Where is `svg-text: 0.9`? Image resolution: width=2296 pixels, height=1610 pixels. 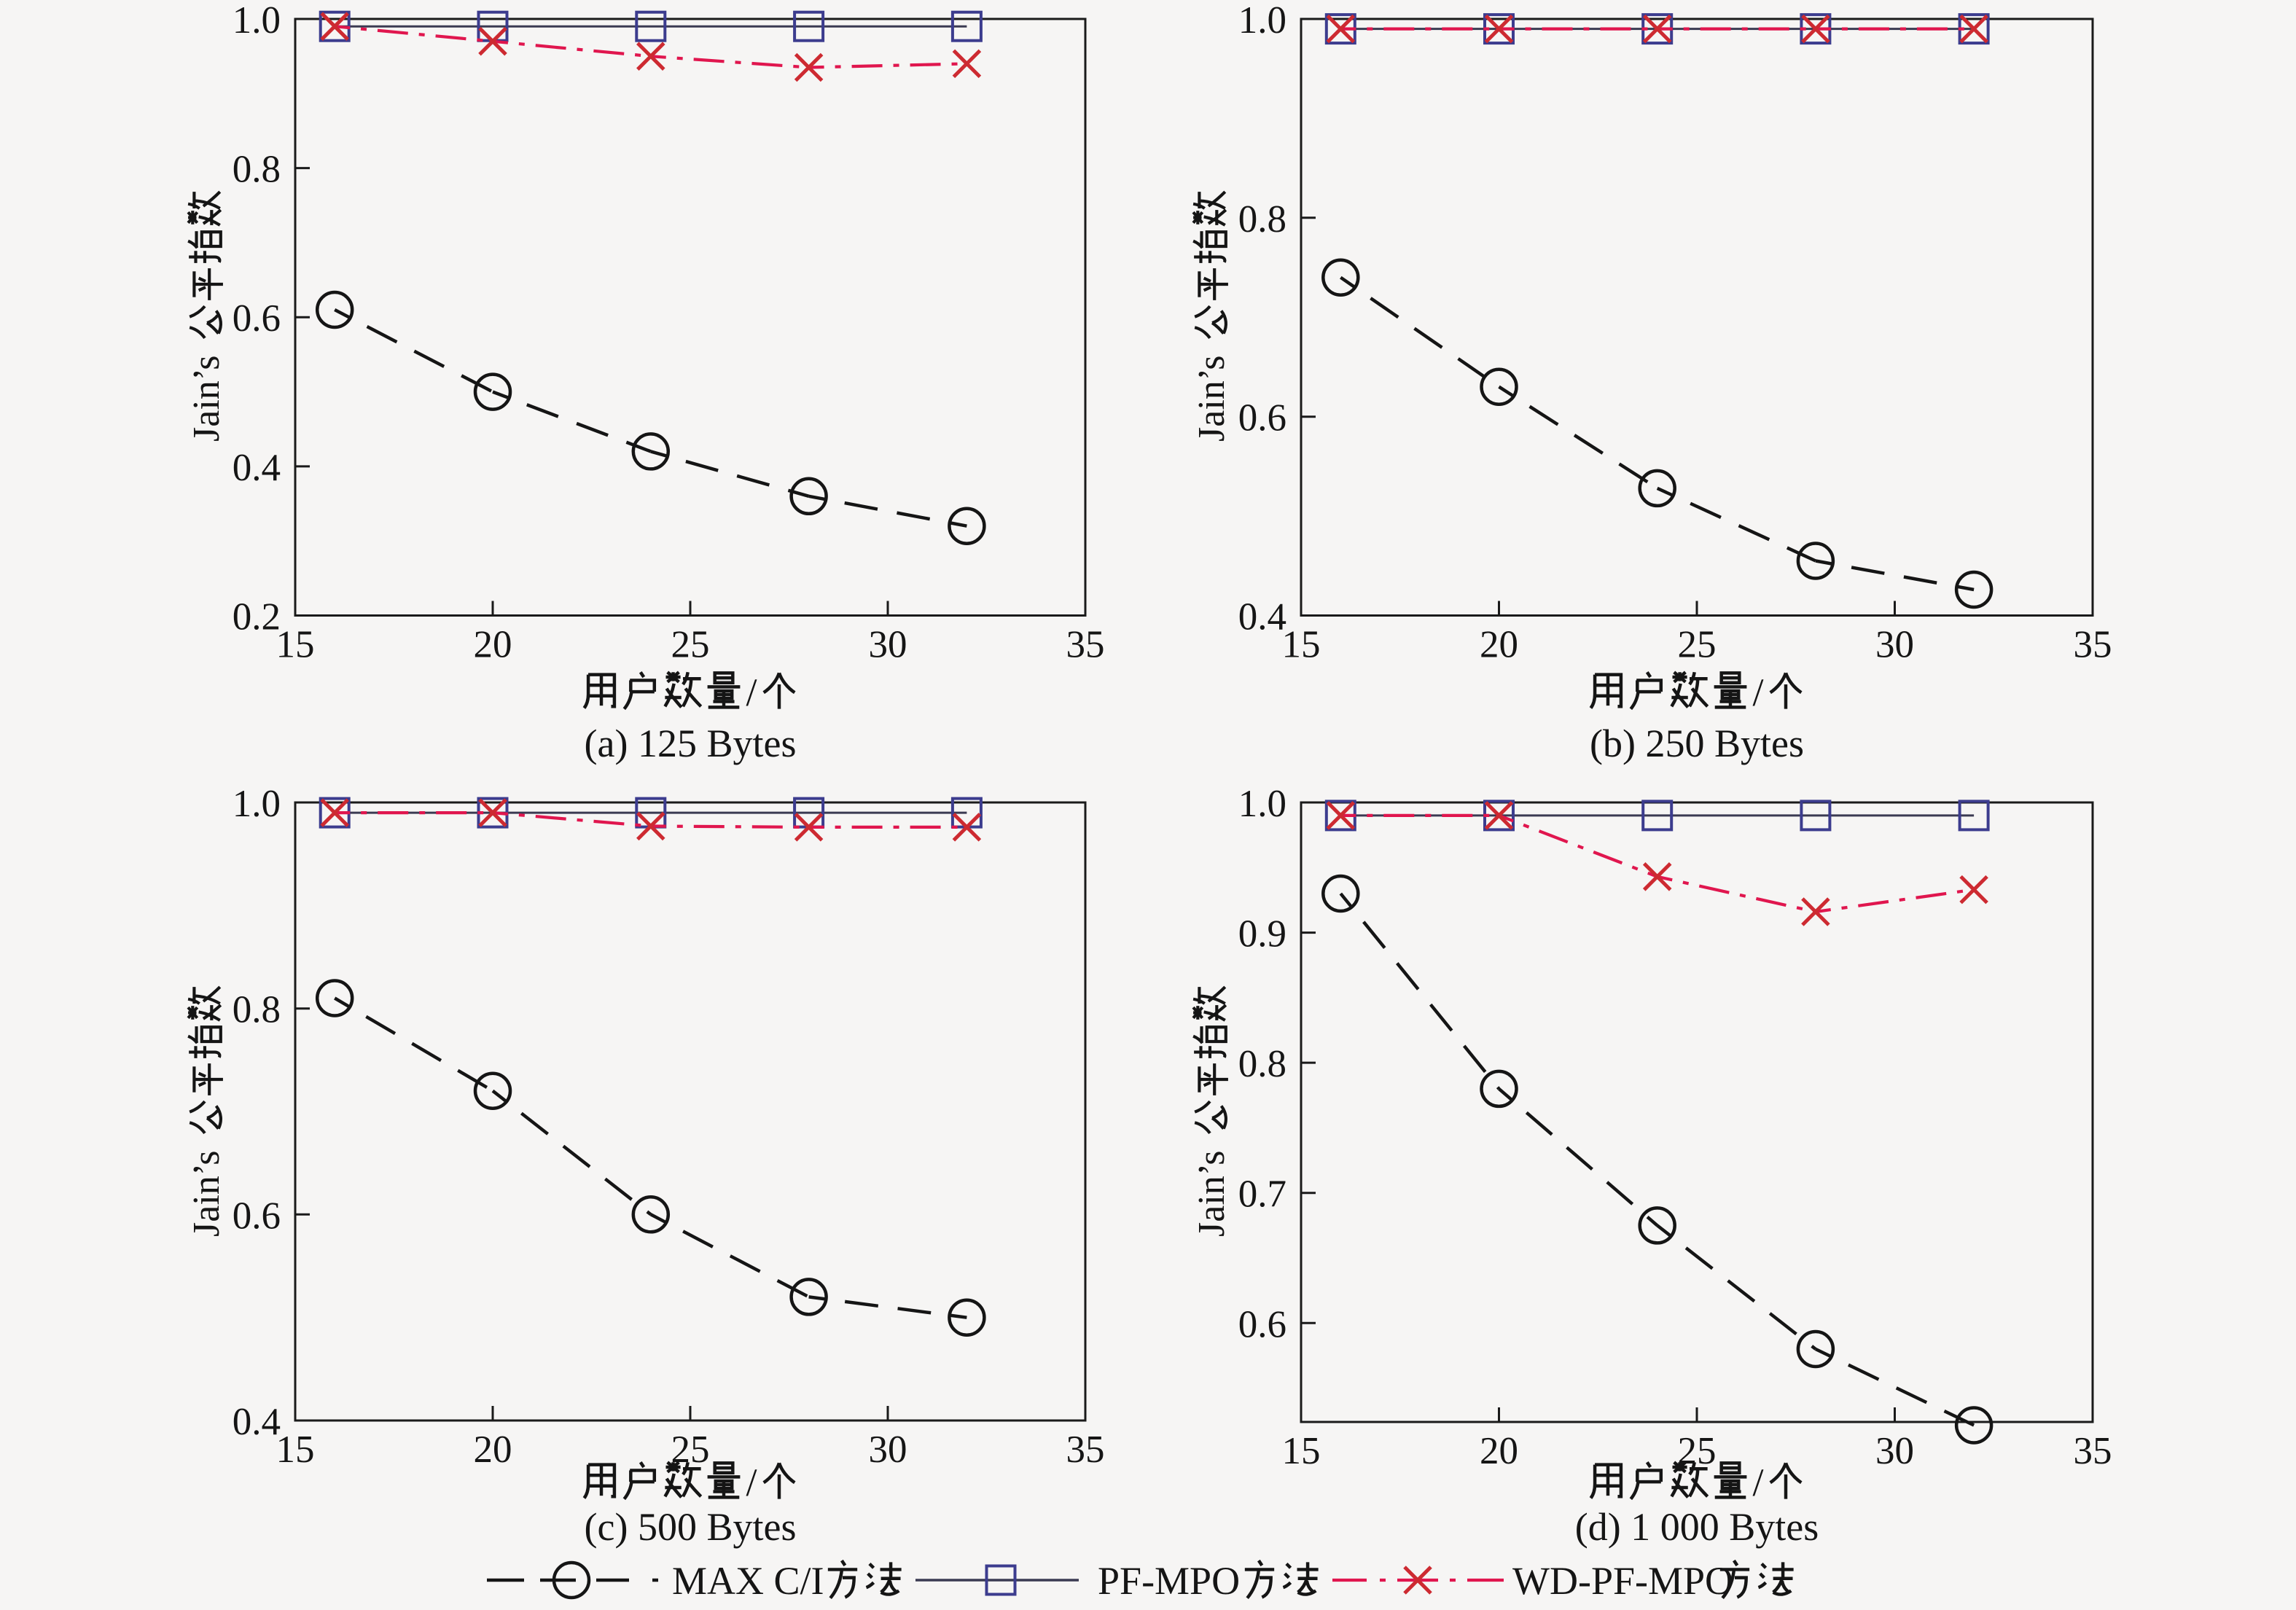 svg-text: 0.9 is located at coordinates (1262, 934).